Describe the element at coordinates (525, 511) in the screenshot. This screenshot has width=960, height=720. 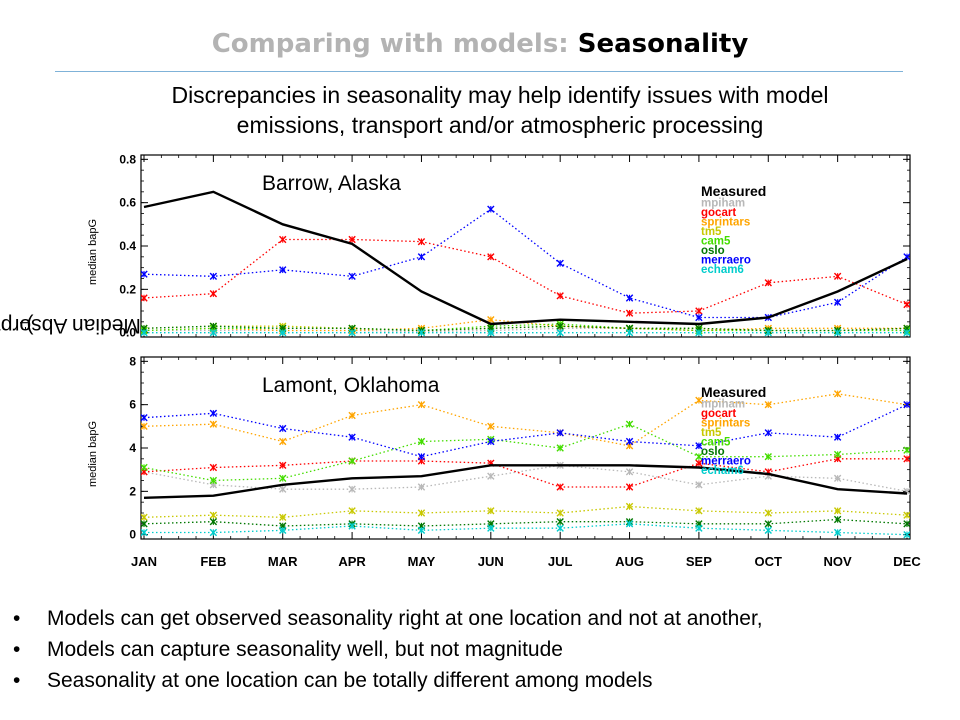
I see `series-line-tm5` at that location.